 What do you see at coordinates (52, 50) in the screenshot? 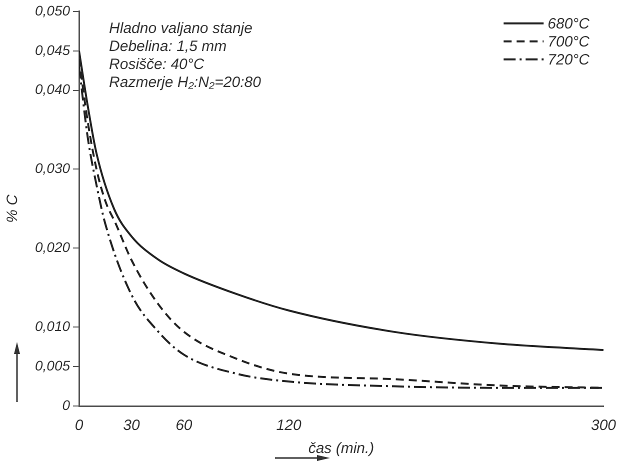
I see `y-tick-label: 0,045` at bounding box center [52, 50].